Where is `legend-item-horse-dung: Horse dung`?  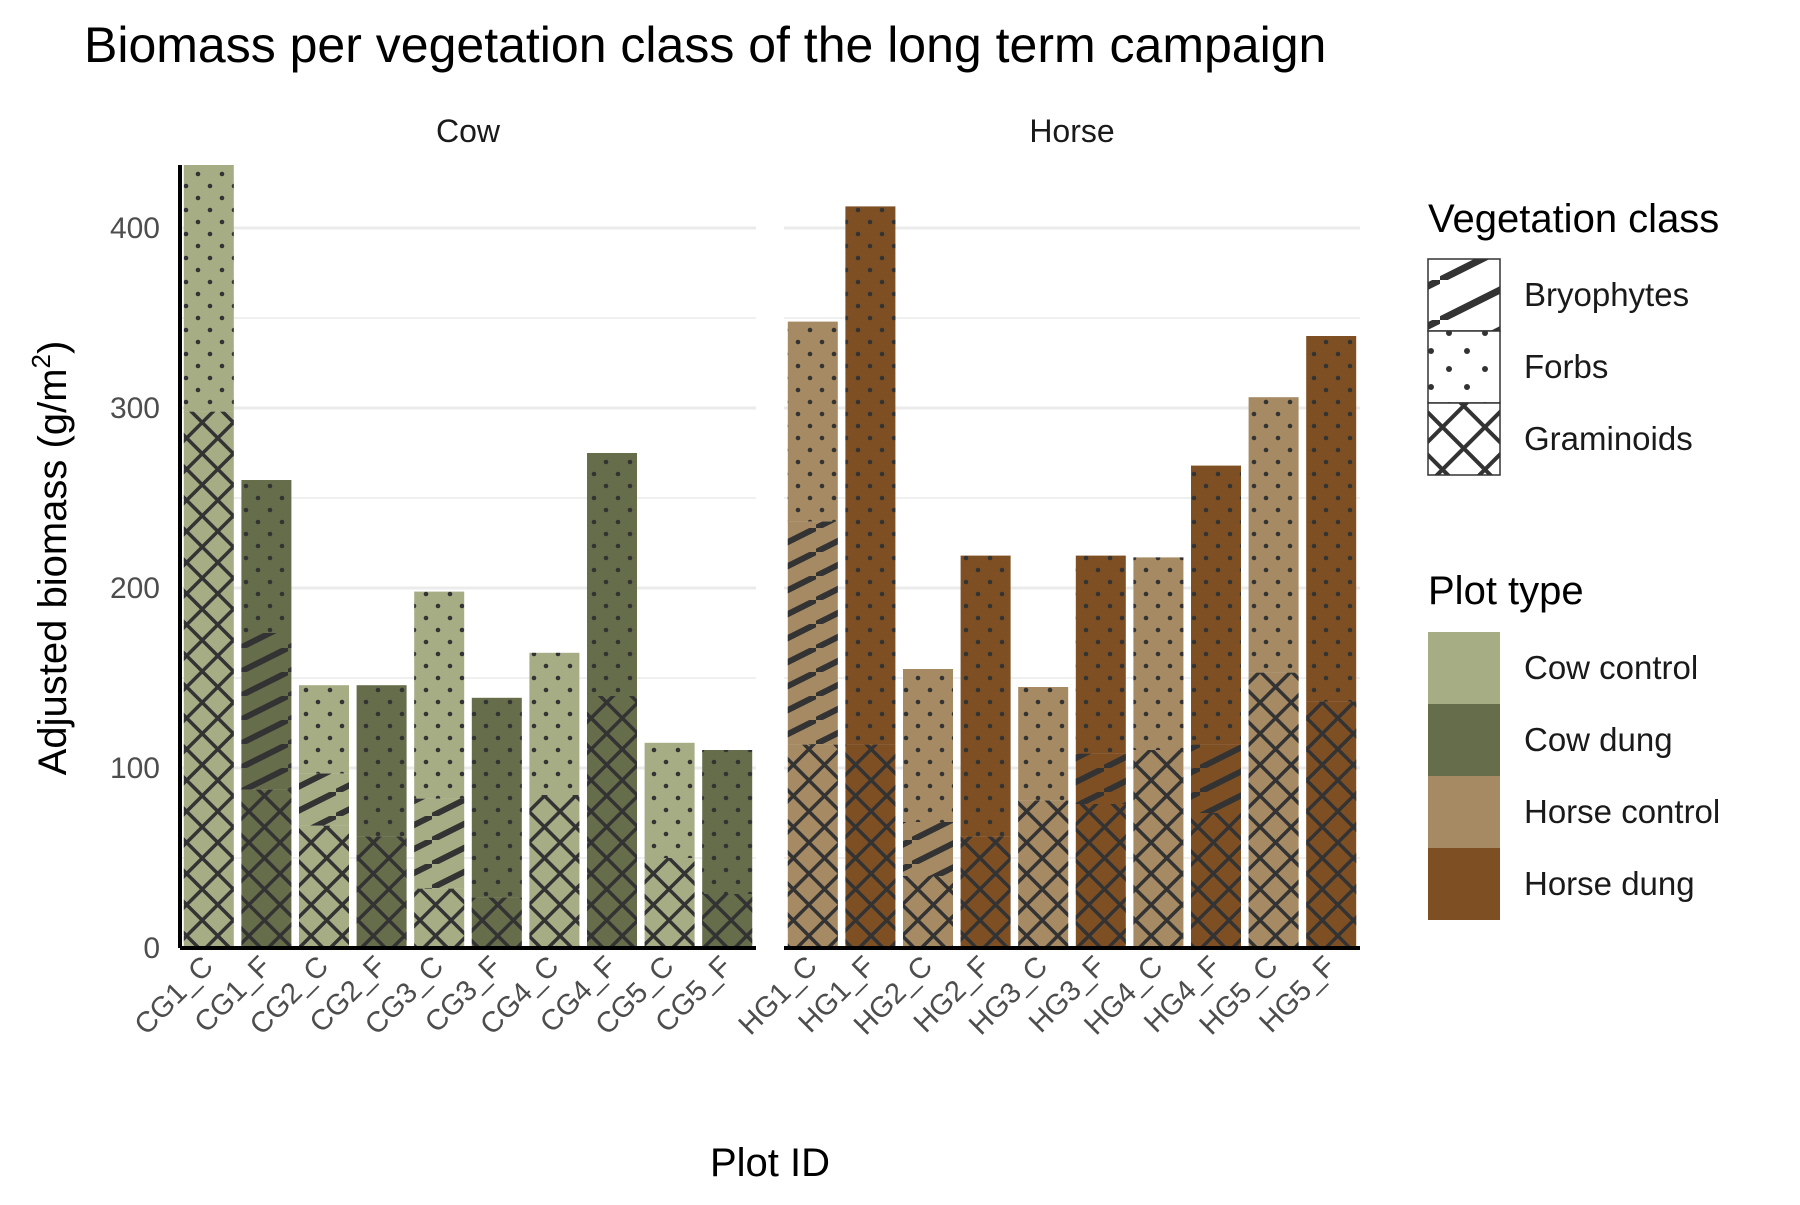 legend-item-horse-dung: Horse dung is located at coordinates (1561, 884).